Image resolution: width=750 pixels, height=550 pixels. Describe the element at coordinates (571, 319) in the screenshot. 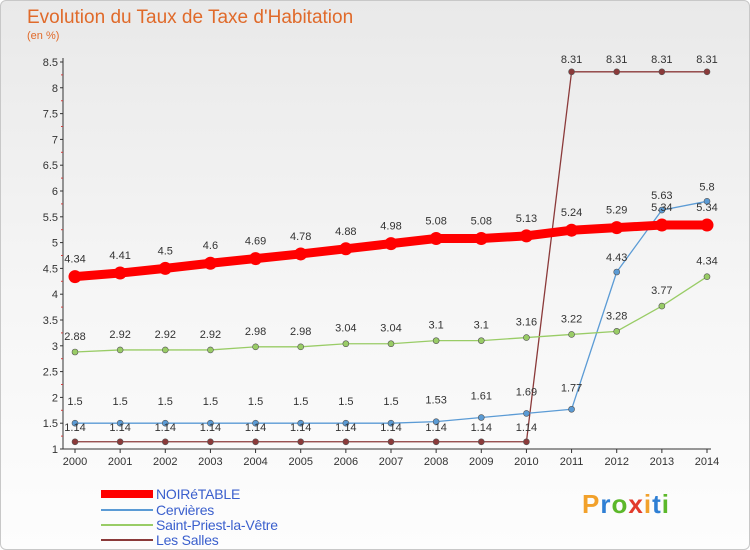

I see `data-label: 3.22` at that location.